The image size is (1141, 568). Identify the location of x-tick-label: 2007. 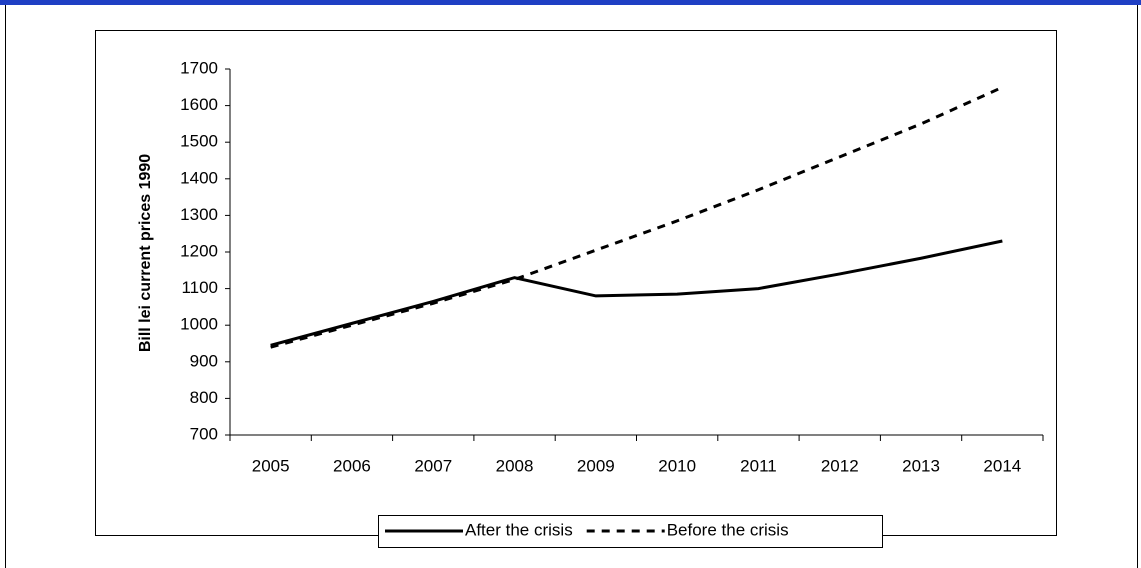
(433, 465).